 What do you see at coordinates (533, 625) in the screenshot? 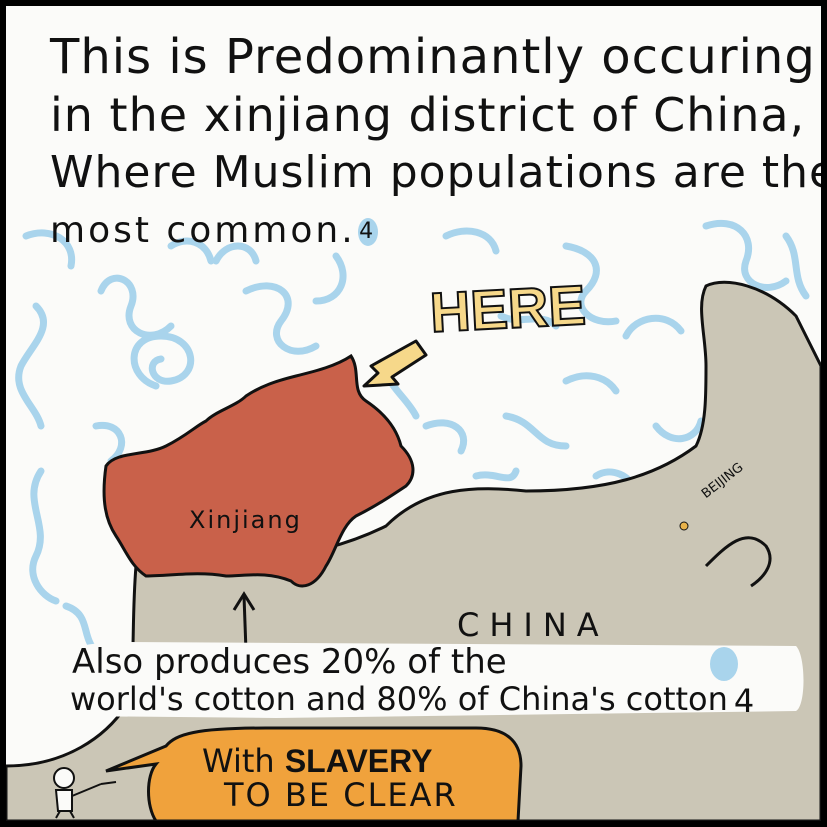
I see `china-label: CHINA` at bounding box center [533, 625].